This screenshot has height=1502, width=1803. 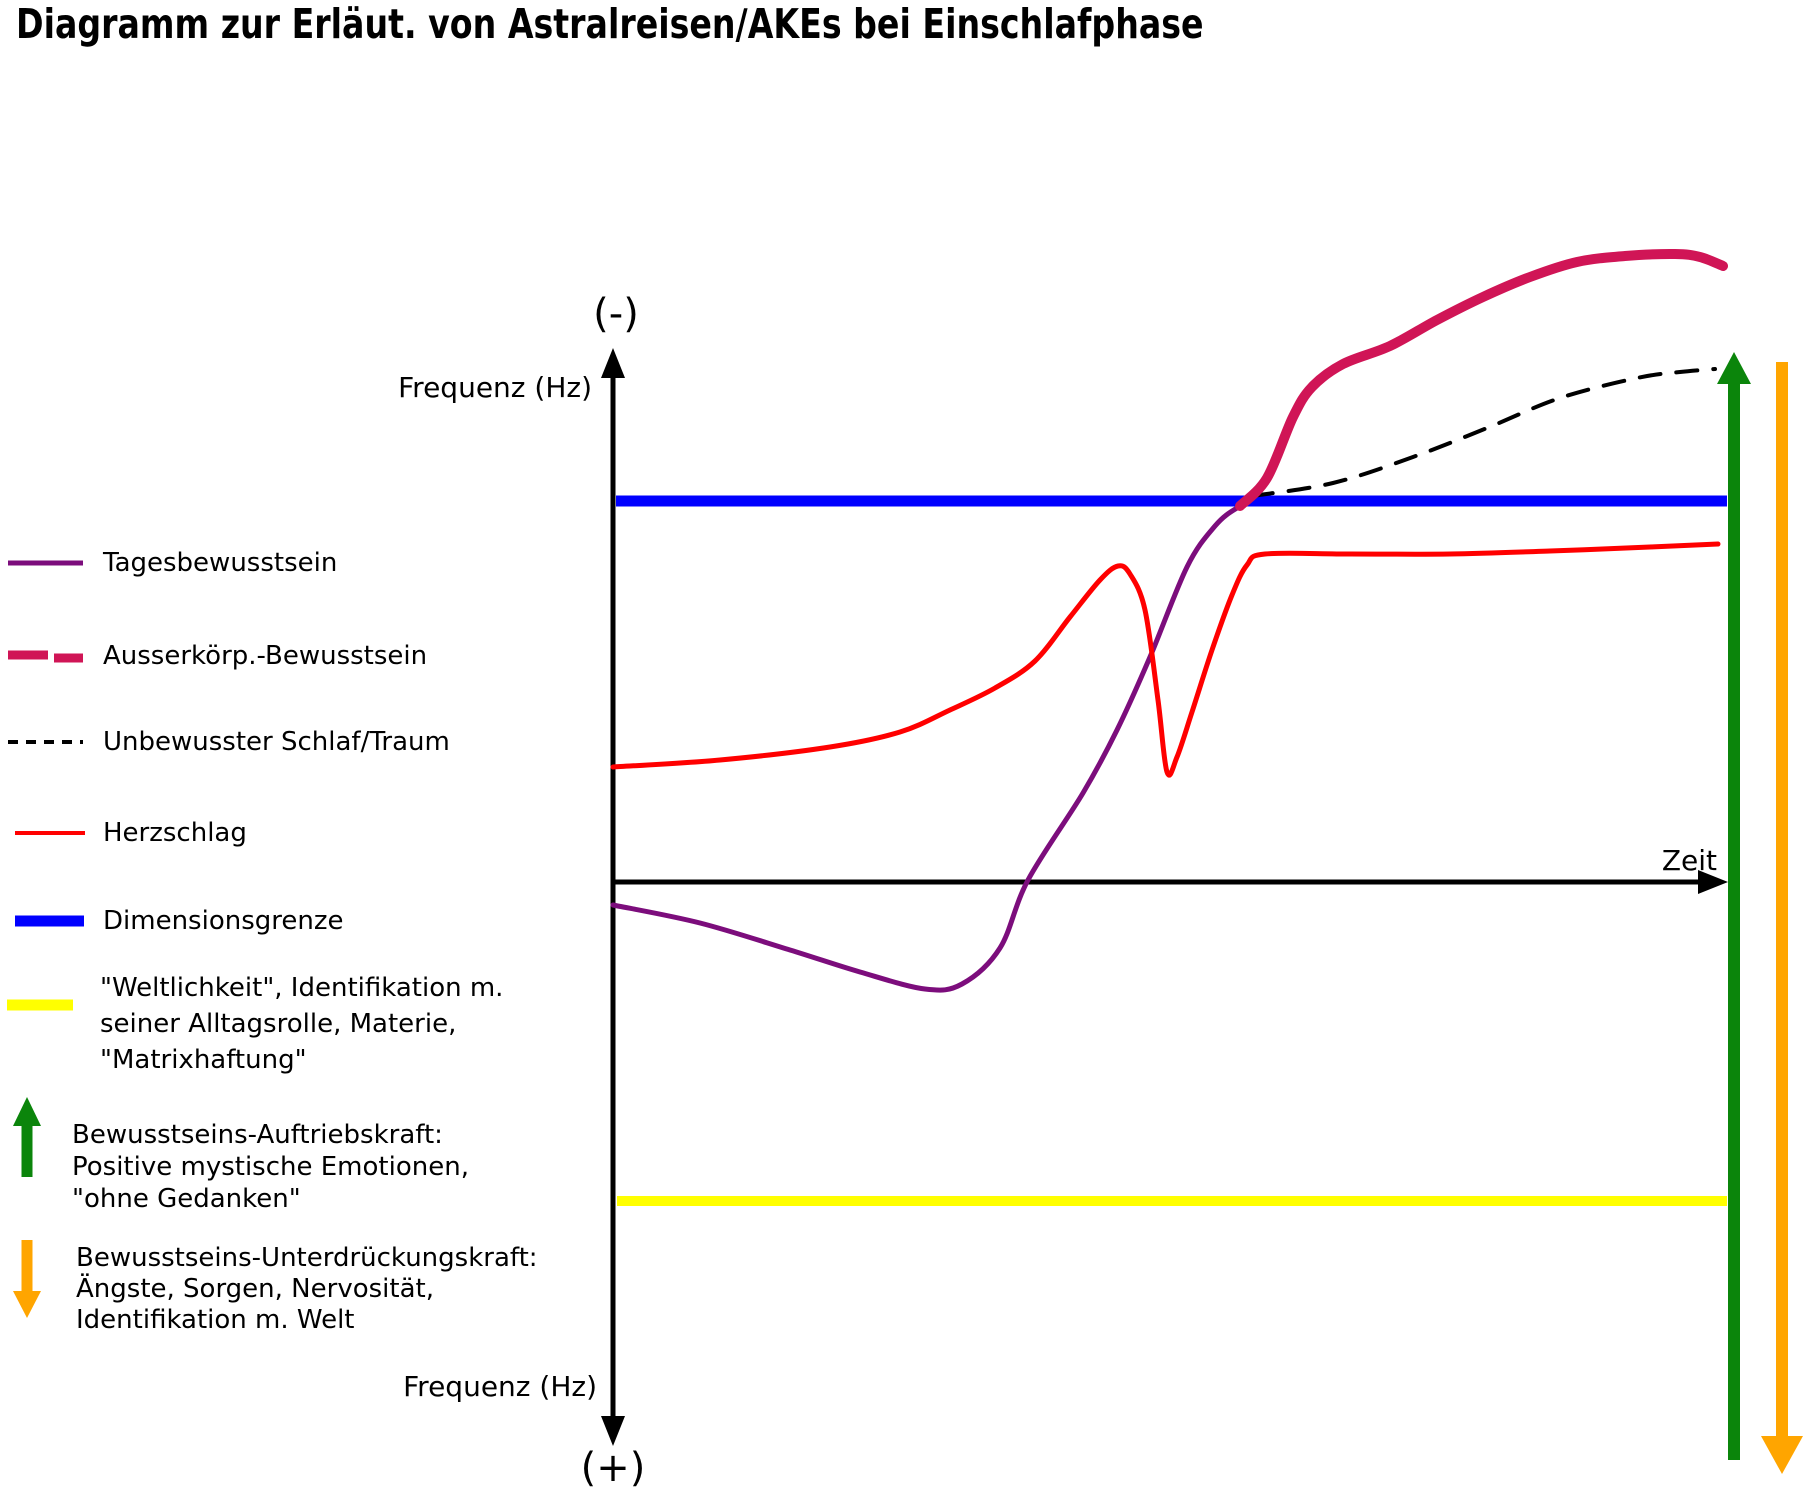 What do you see at coordinates (175, 833) in the screenshot?
I see `legend-label-herzschlag: Herzschlag` at bounding box center [175, 833].